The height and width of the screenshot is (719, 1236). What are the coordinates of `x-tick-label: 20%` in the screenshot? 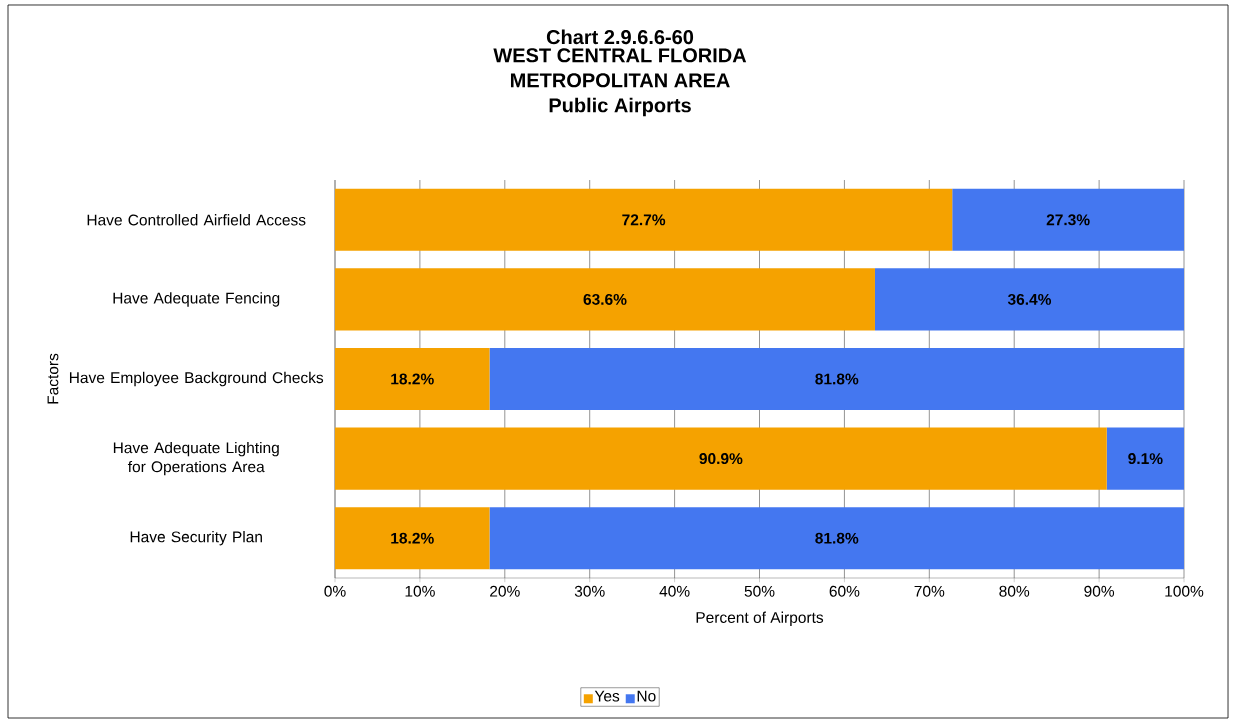 It's located at (505, 591).